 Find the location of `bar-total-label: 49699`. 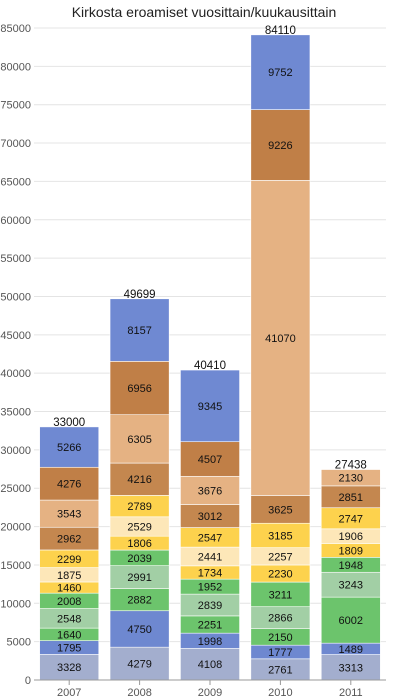

bar-total-label: 49699 is located at coordinates (140, 295).